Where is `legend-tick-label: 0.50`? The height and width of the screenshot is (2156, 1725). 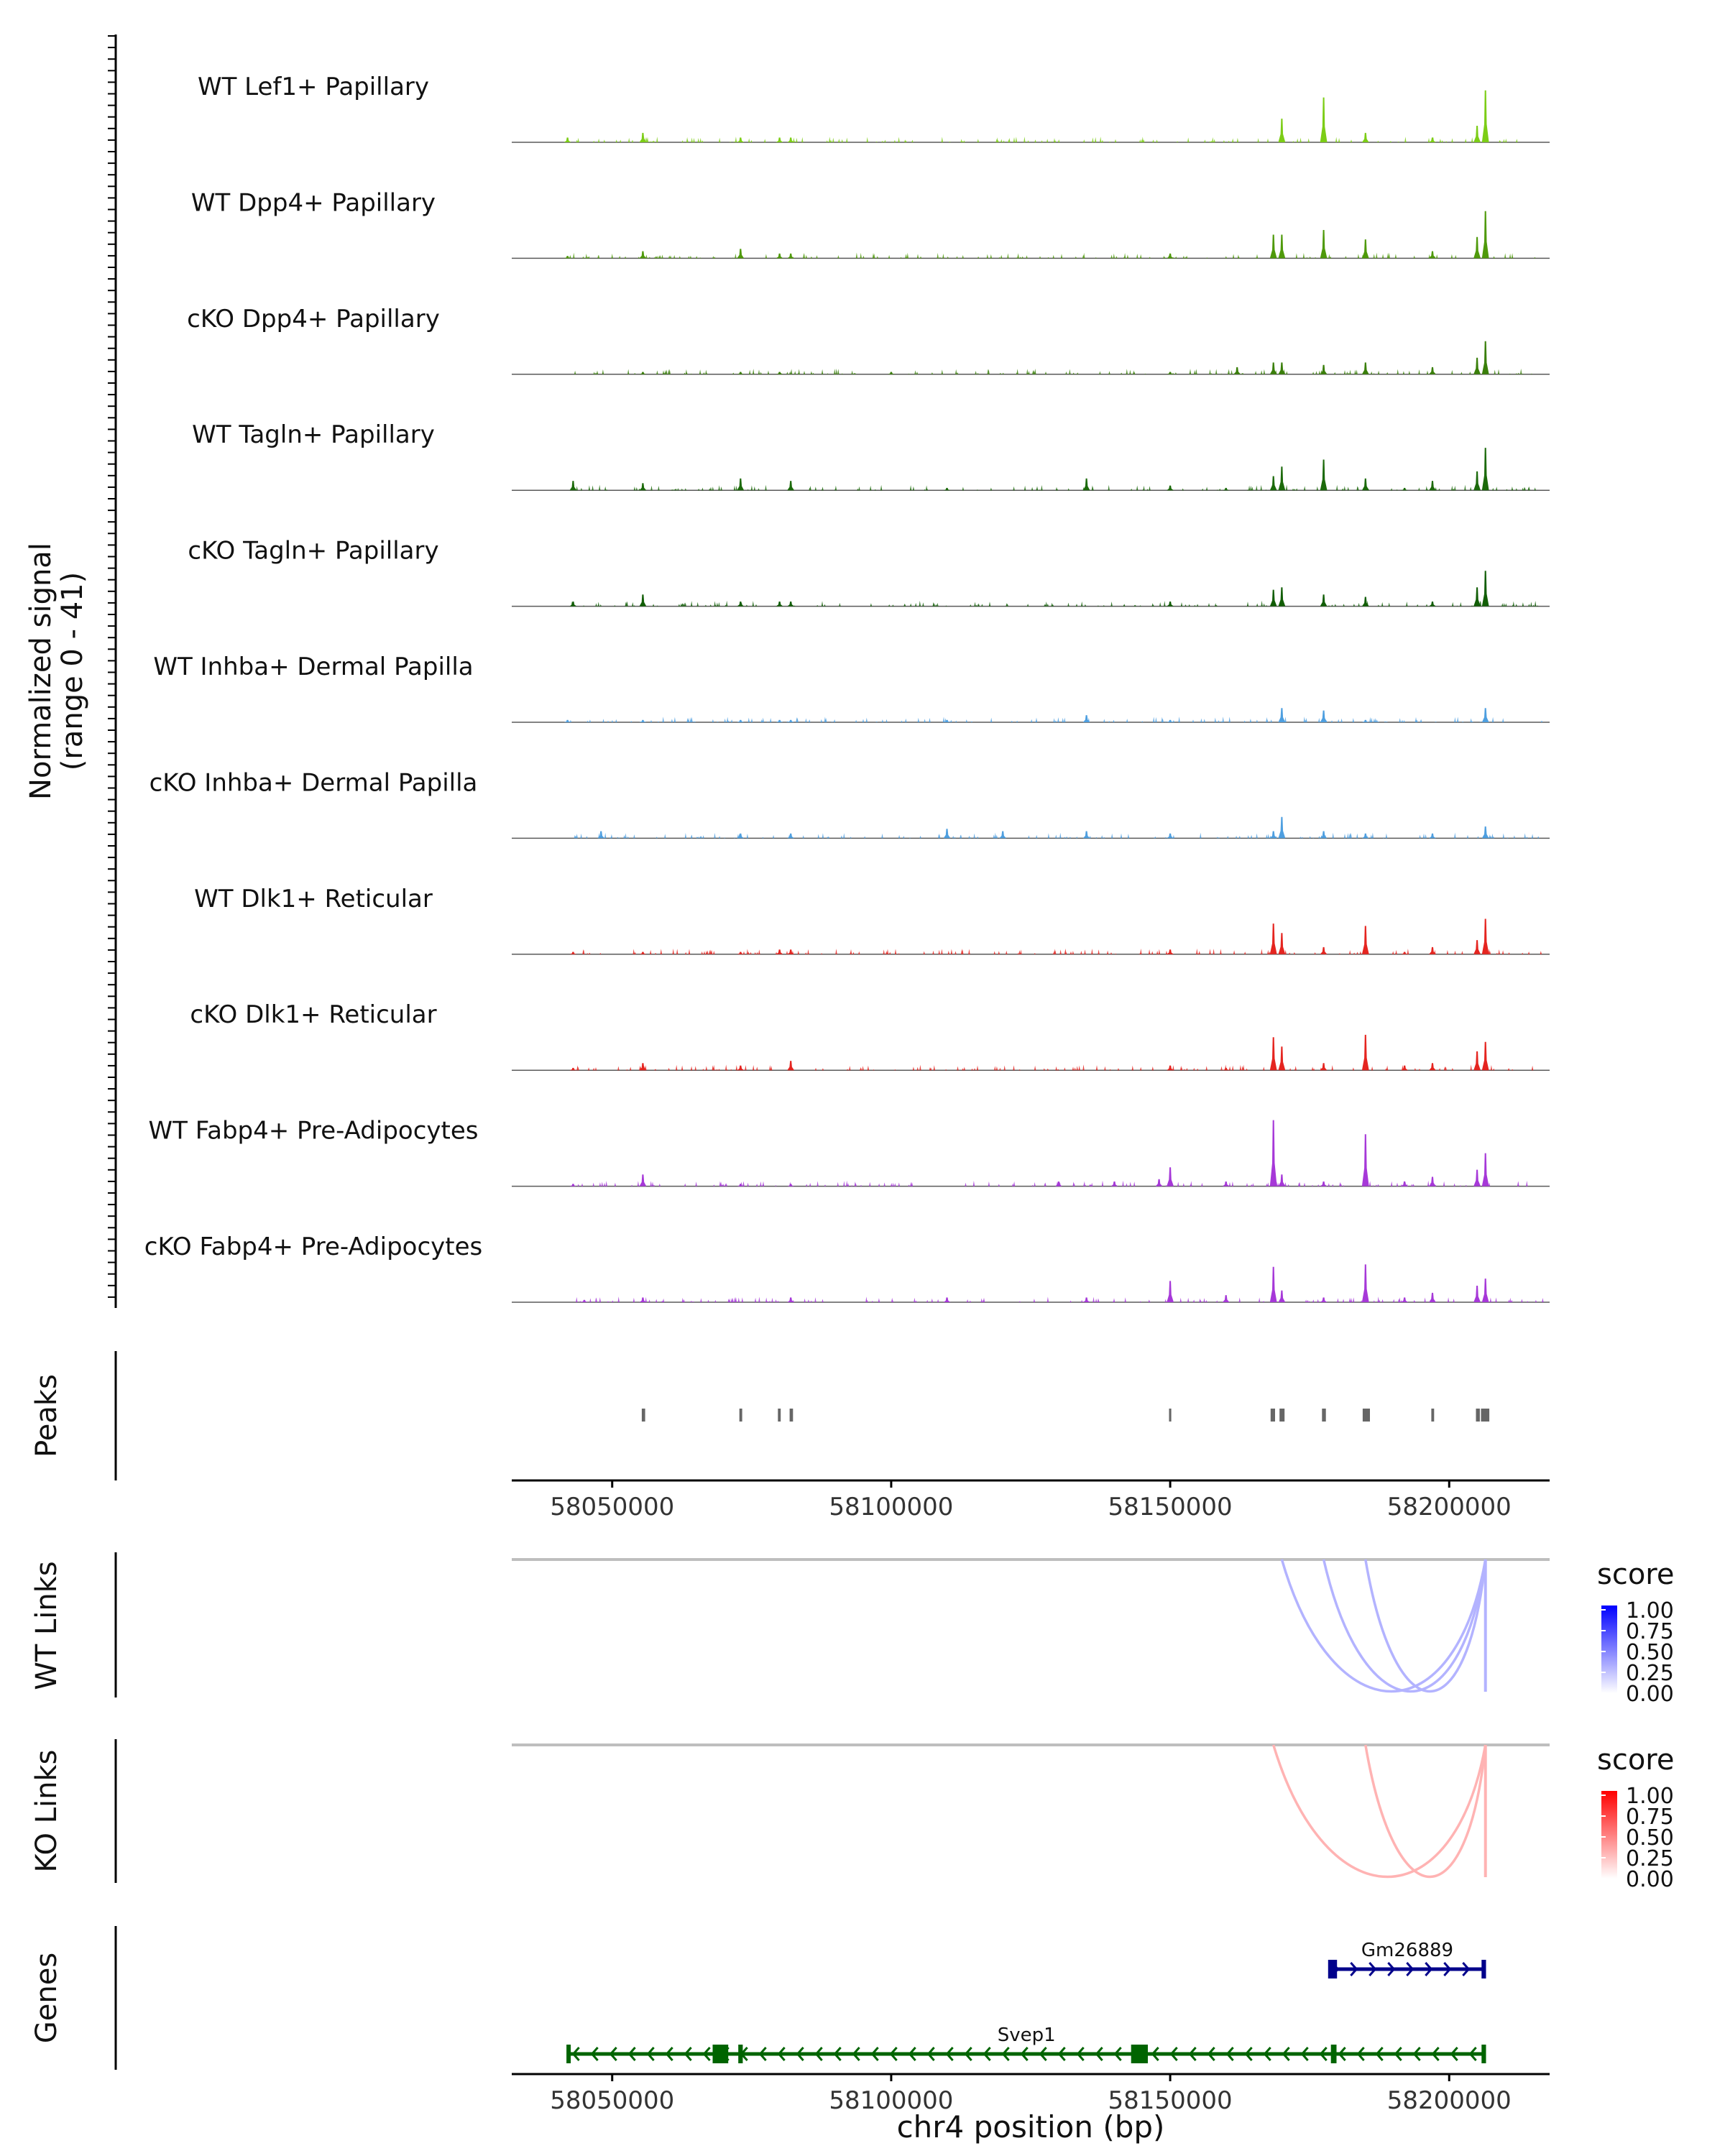
legend-tick-label: 0.50 is located at coordinates (1650, 1838).